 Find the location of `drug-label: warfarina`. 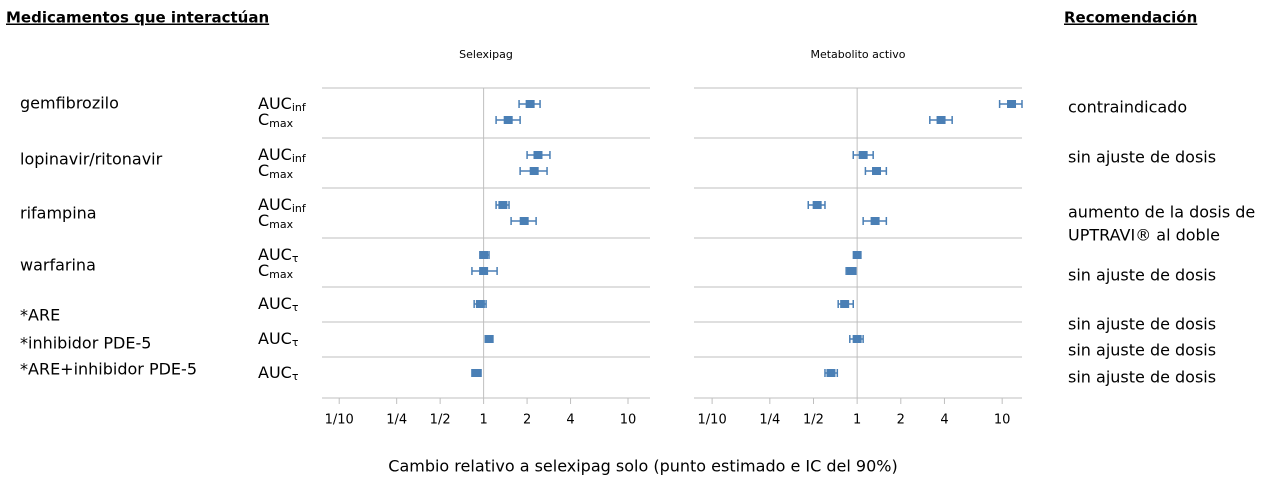

drug-label: warfarina is located at coordinates (58, 265).